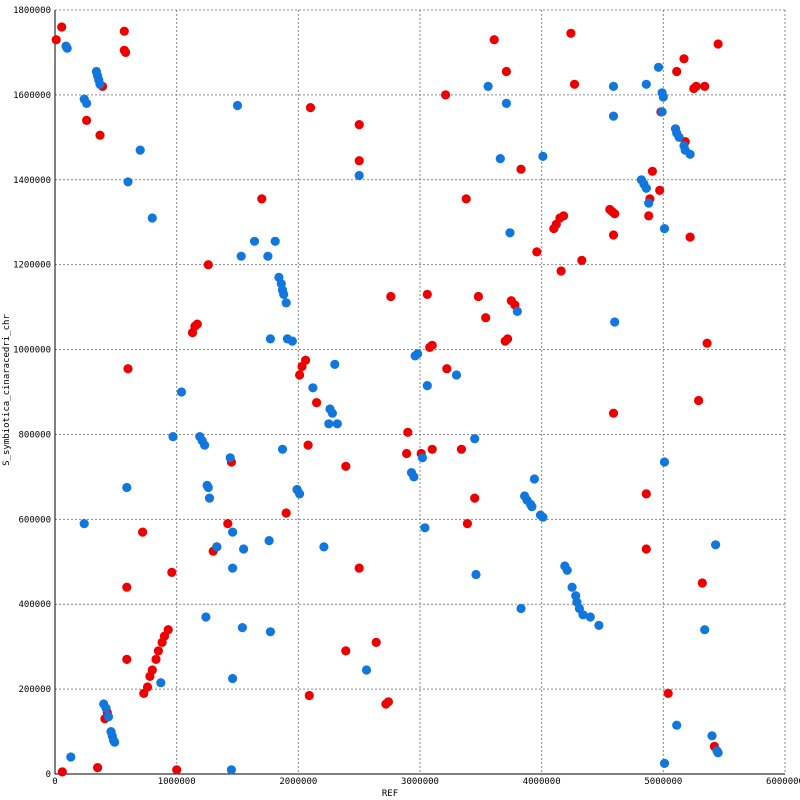 This screenshot has width=800, height=800. I want to click on y-tick-label: 1800000, so click(32, 11).